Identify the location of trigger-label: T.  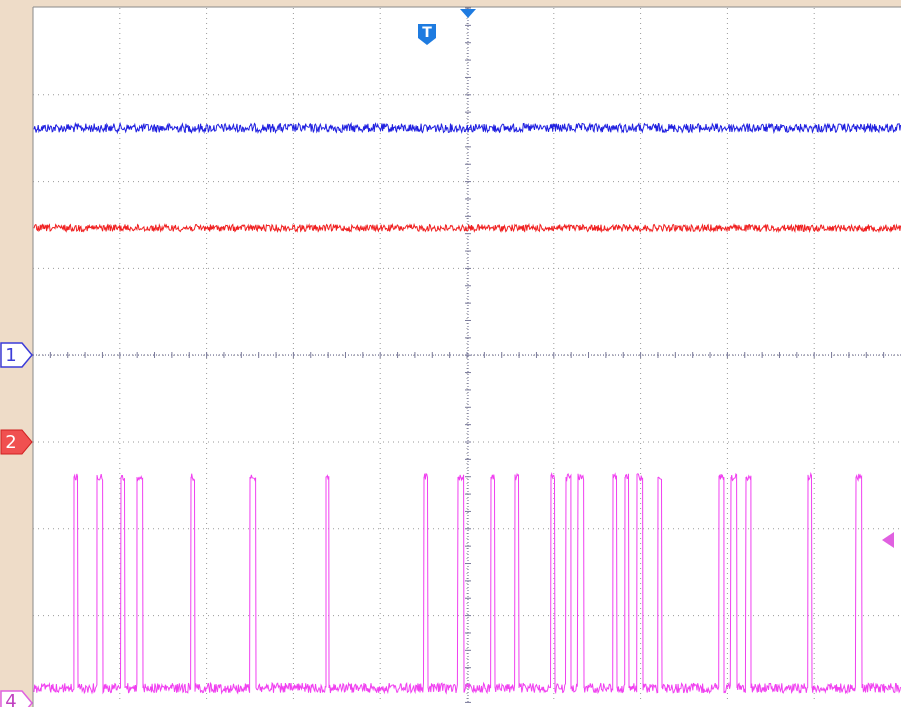
(427, 33).